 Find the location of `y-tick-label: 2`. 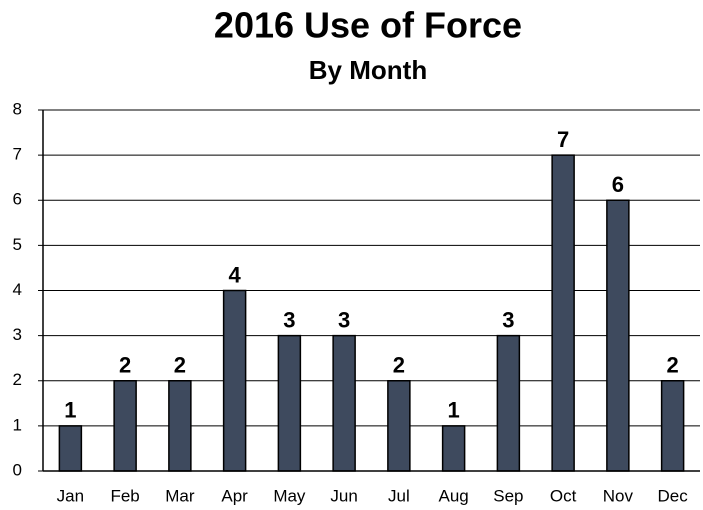

y-tick-label: 2 is located at coordinates (17, 379).